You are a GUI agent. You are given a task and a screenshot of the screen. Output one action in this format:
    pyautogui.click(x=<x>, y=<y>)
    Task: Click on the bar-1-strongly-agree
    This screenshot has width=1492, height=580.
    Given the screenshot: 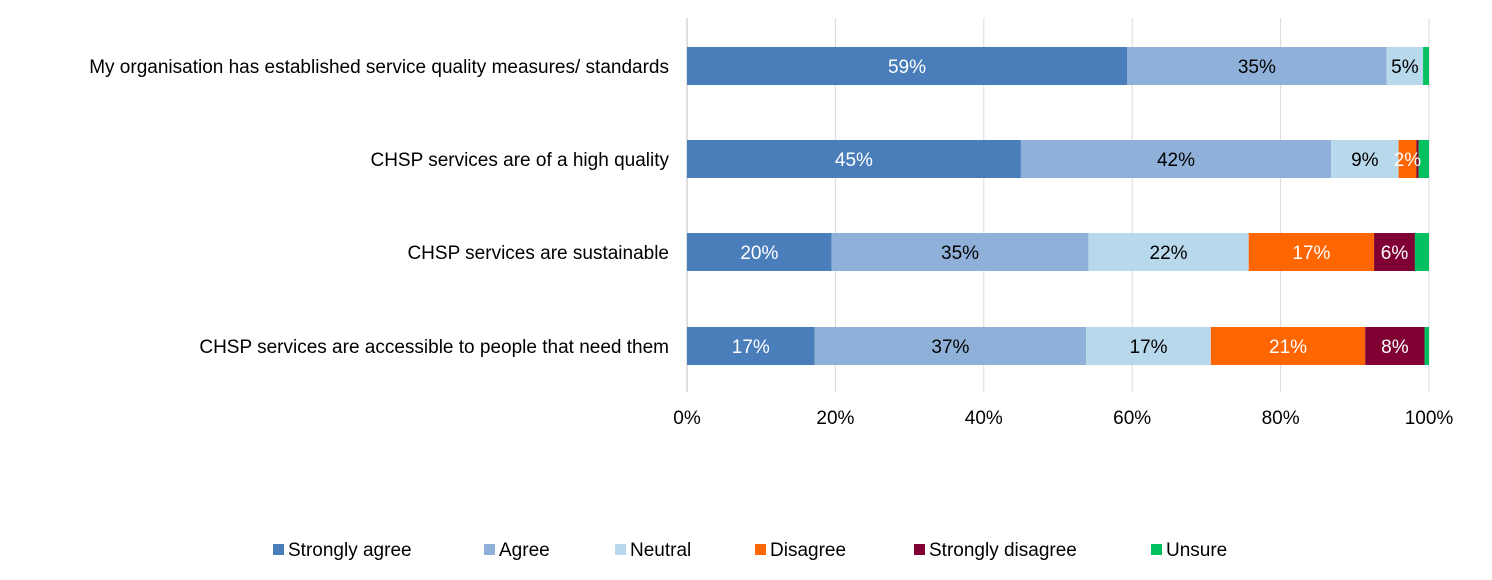 What is the action you would take?
    pyautogui.click(x=907, y=66)
    